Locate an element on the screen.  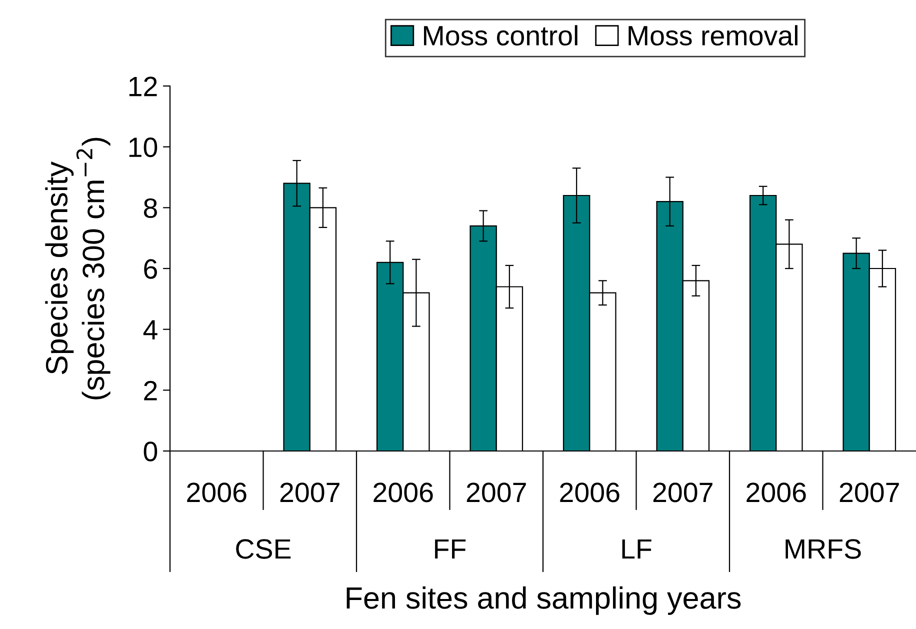
y-tick-label: 2 is located at coordinates (150, 390).